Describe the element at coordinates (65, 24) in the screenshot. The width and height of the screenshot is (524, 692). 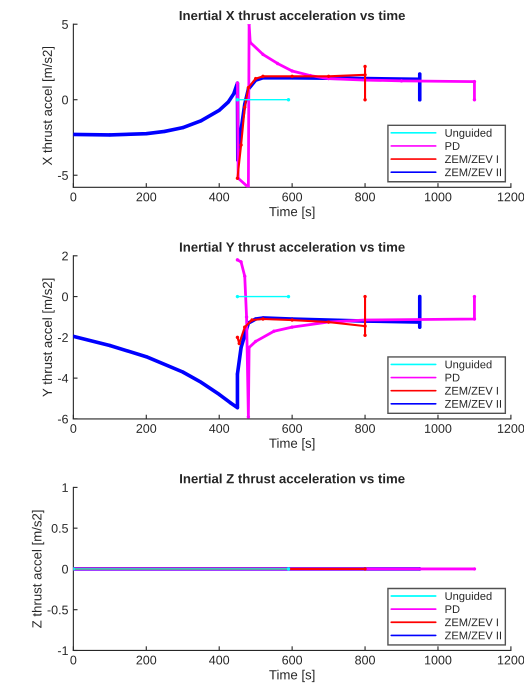
I see `y-tick-label: 5` at that location.